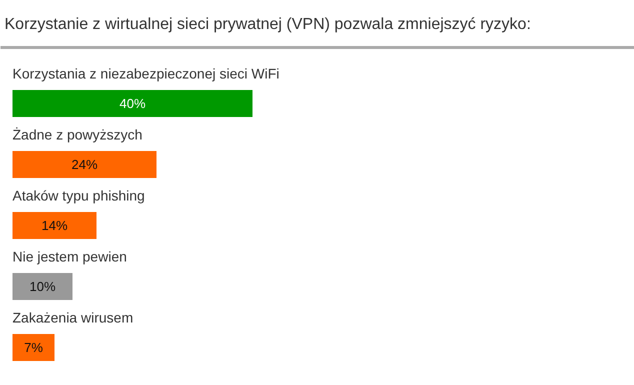 The width and height of the screenshot is (634, 385). I want to click on y-tick-label: Żadne z powyższych, so click(77, 134).